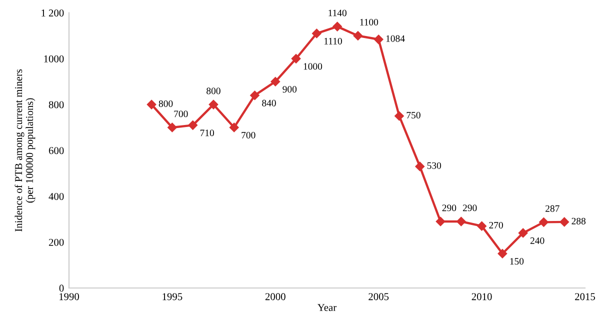 Image resolution: width=600 pixels, height=320 pixels. I want to click on data-label: 270, so click(496, 225).